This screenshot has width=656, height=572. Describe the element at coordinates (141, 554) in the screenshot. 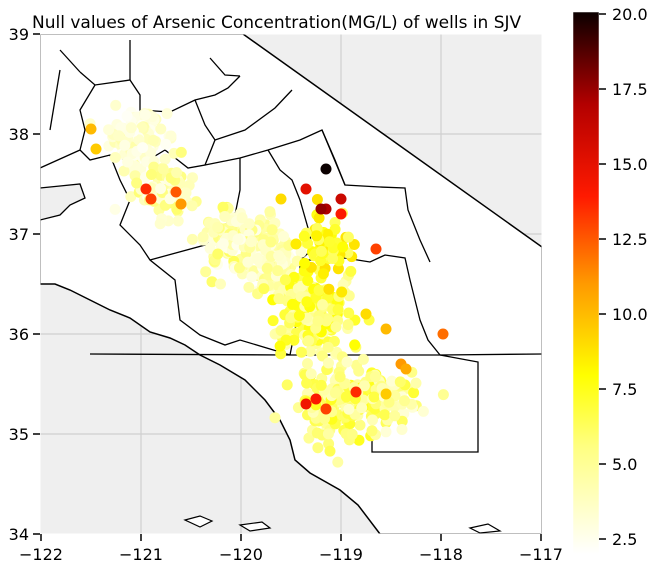

I see `x-tick-label: −121` at that location.